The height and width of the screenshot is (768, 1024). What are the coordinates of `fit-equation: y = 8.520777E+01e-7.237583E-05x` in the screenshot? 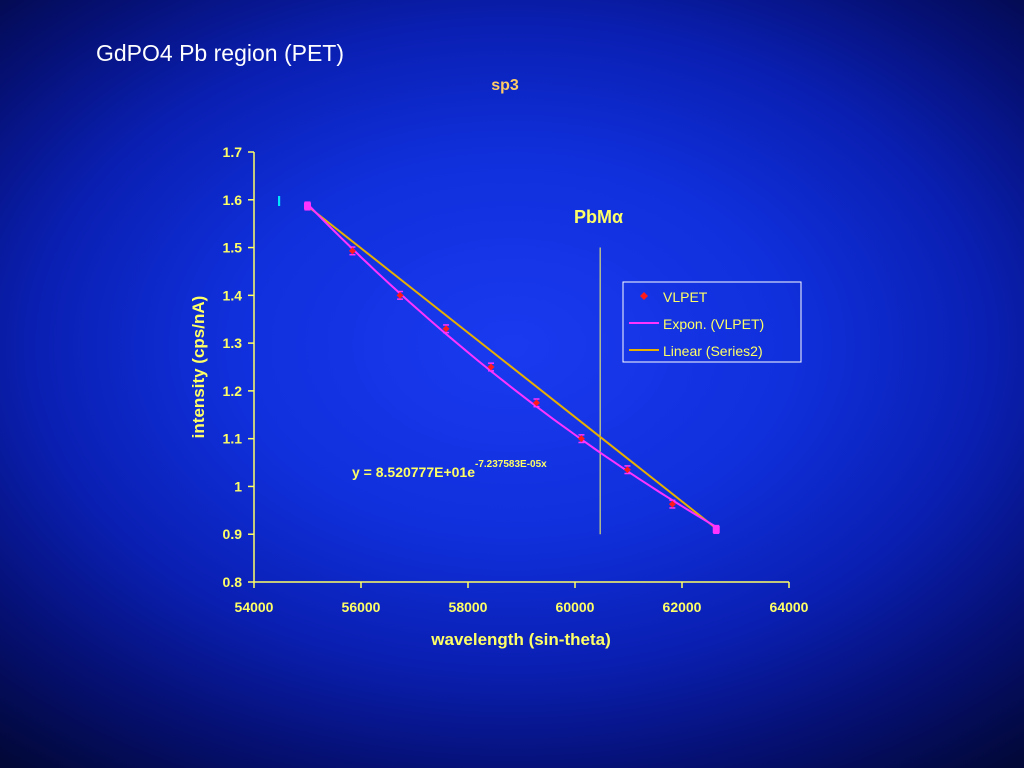 It's located at (449, 469).